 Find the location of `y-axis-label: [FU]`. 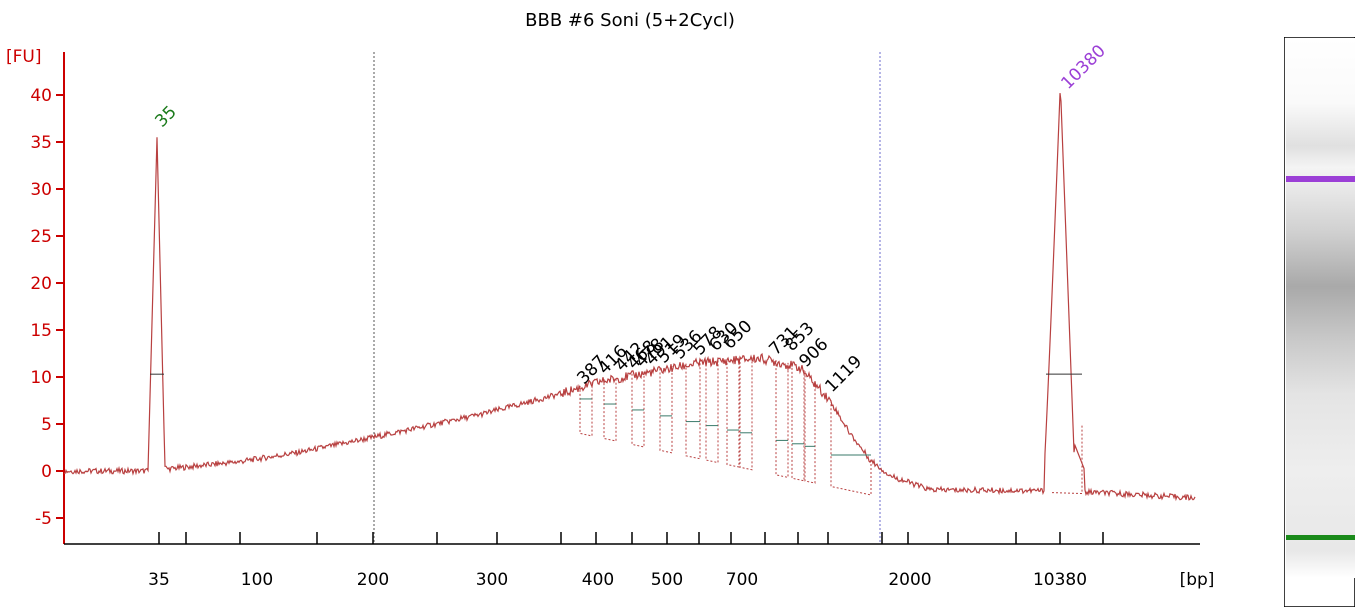

y-axis-label: [FU] is located at coordinates (24, 57).